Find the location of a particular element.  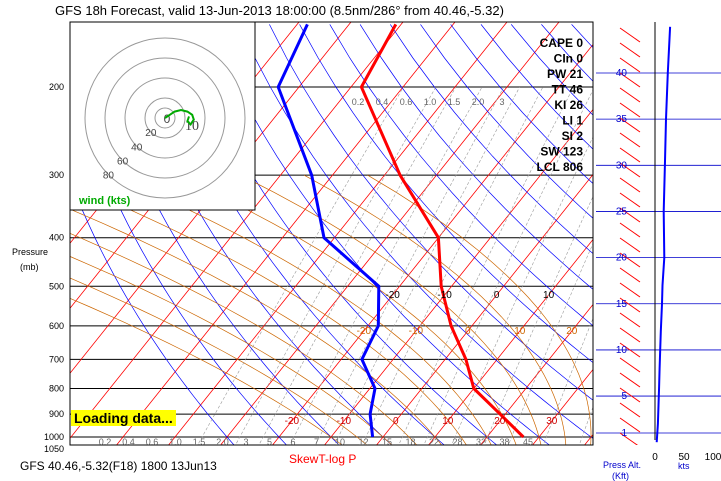

pressure-tick-label: 800 is located at coordinates (56, 388).